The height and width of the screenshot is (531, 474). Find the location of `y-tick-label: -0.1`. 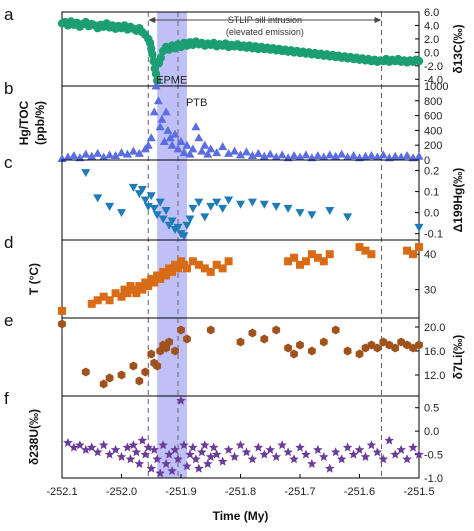

y-tick-label: -0.1 is located at coordinates (433, 235).